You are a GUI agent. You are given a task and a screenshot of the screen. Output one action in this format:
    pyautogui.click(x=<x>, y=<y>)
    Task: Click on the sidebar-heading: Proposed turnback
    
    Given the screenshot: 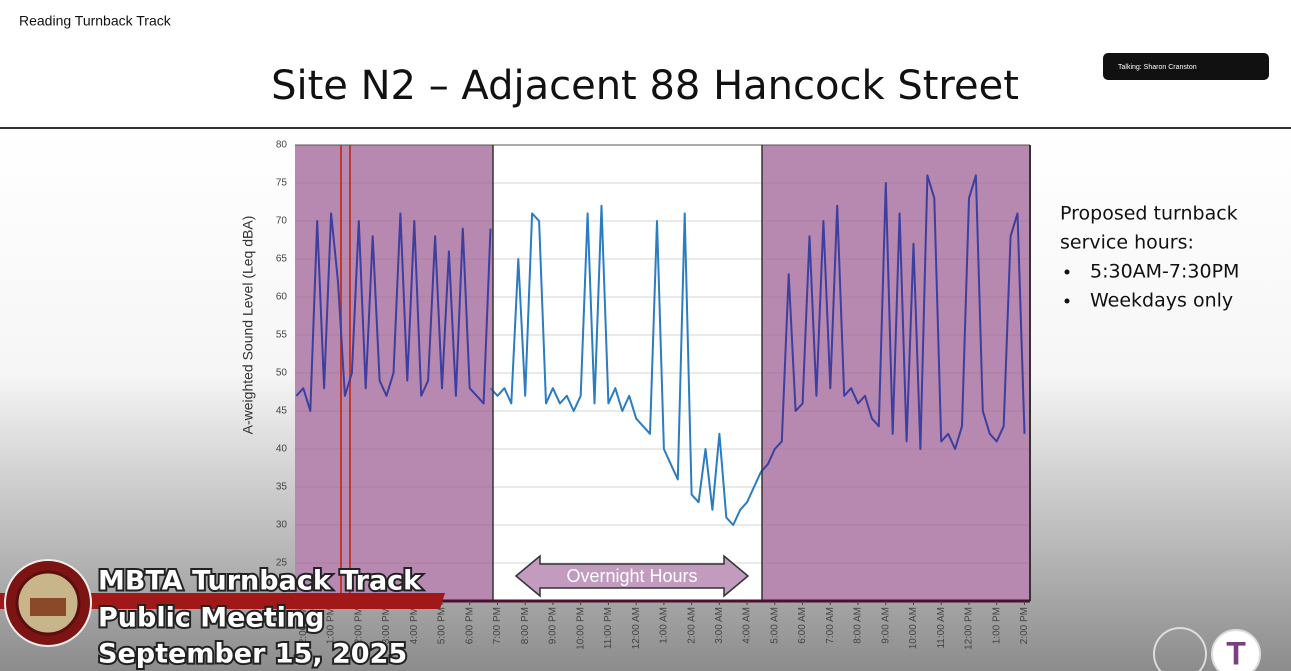 What is the action you would take?
    pyautogui.click(x=1149, y=214)
    